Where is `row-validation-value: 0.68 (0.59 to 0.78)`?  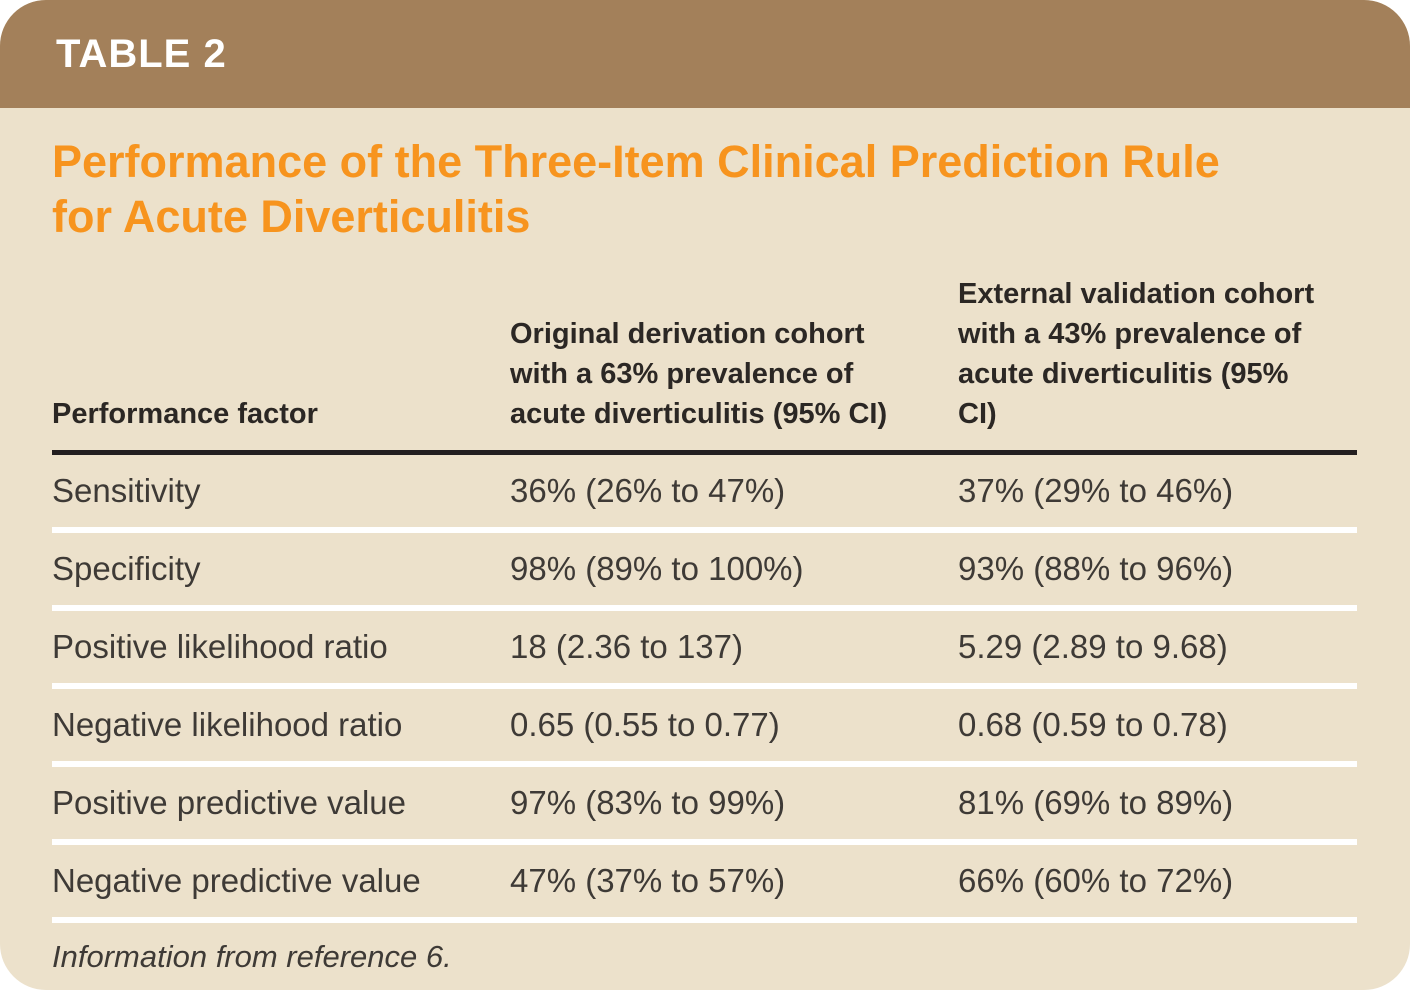
row-validation-value: 0.68 (0.59 to 0.78) is located at coordinates (1093, 724).